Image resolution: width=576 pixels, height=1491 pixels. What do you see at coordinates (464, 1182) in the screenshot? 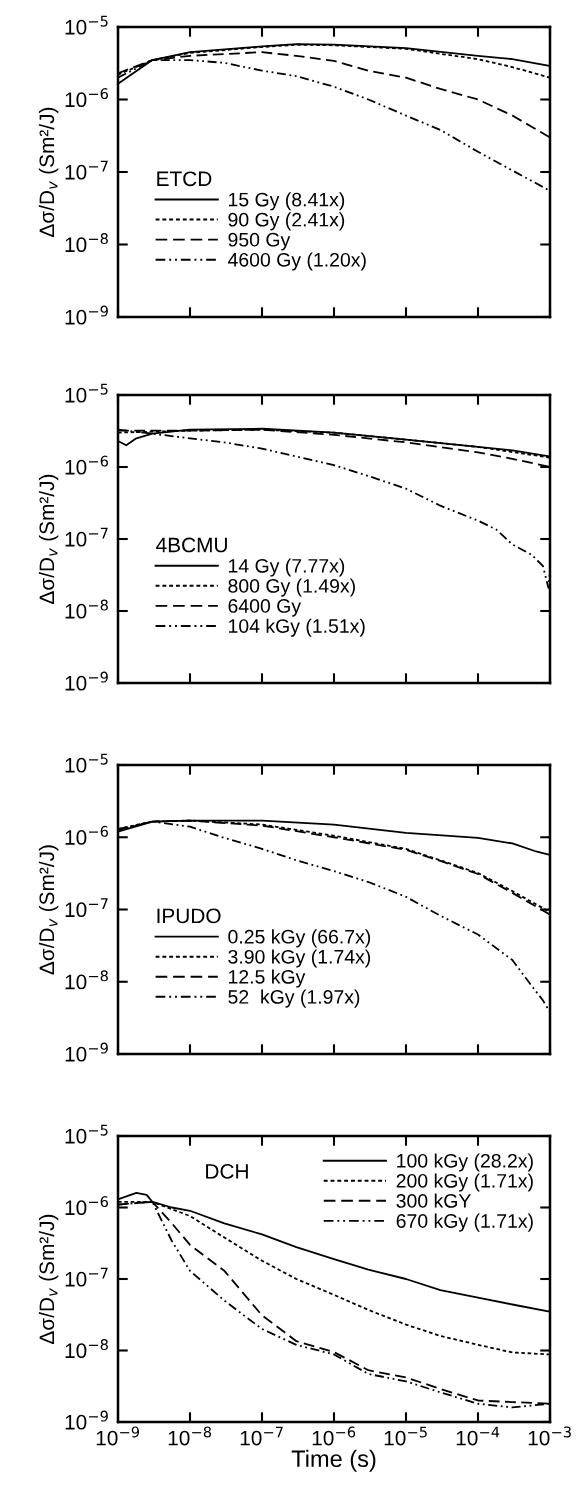
I see `legend-label: 200 kGy (1.71x)` at bounding box center [464, 1182].